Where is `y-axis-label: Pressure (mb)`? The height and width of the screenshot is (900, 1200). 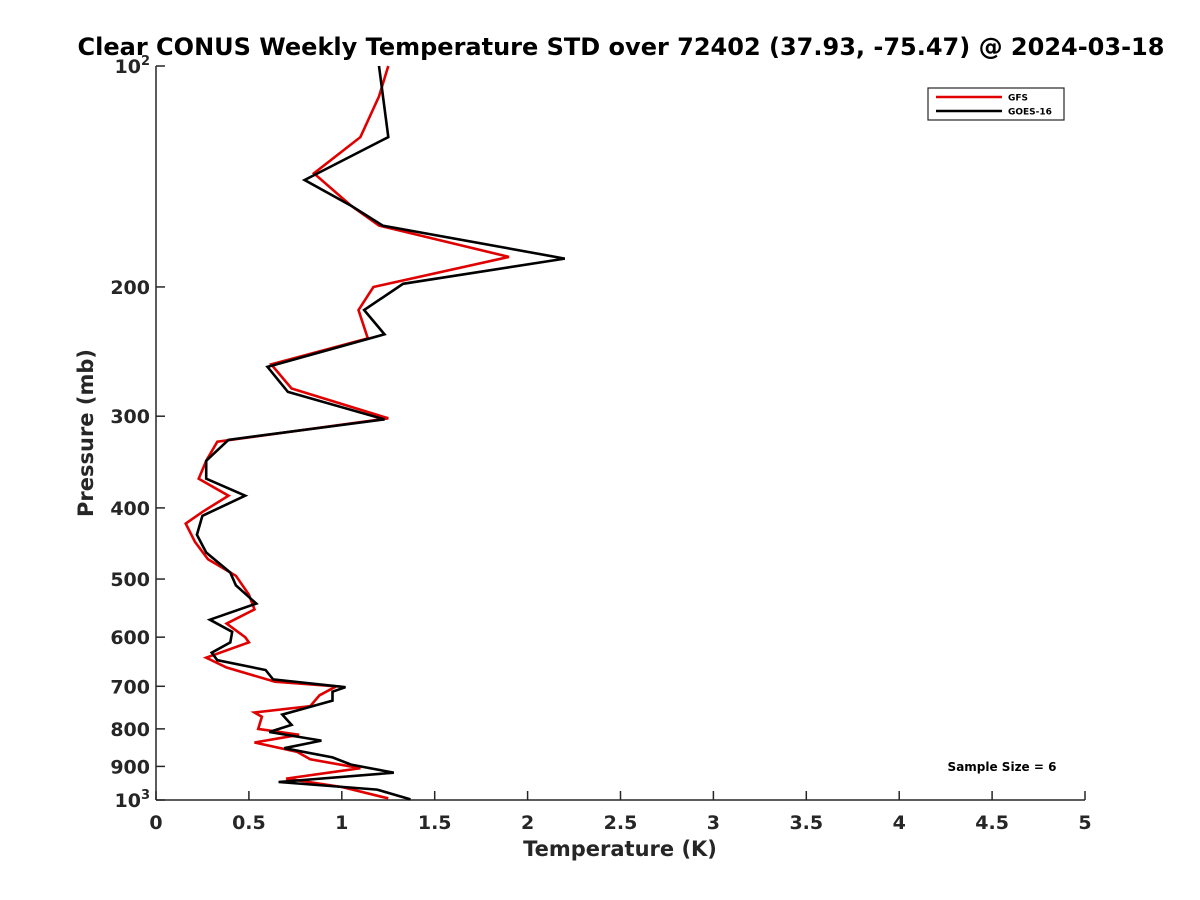 y-axis-label: Pressure (mb) is located at coordinates (86, 433).